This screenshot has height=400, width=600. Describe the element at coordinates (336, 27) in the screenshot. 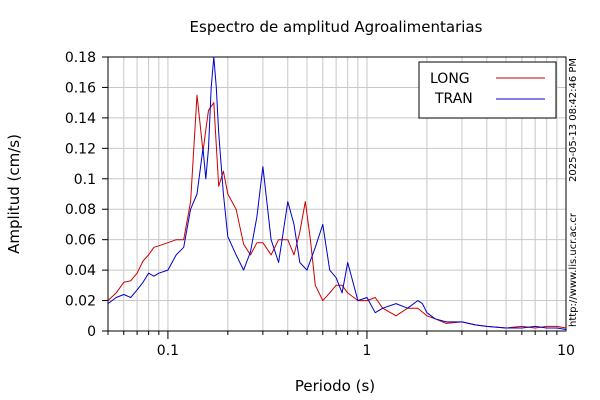

I see `chart-title: Espectro de amplitud Agroalimentarias` at that location.